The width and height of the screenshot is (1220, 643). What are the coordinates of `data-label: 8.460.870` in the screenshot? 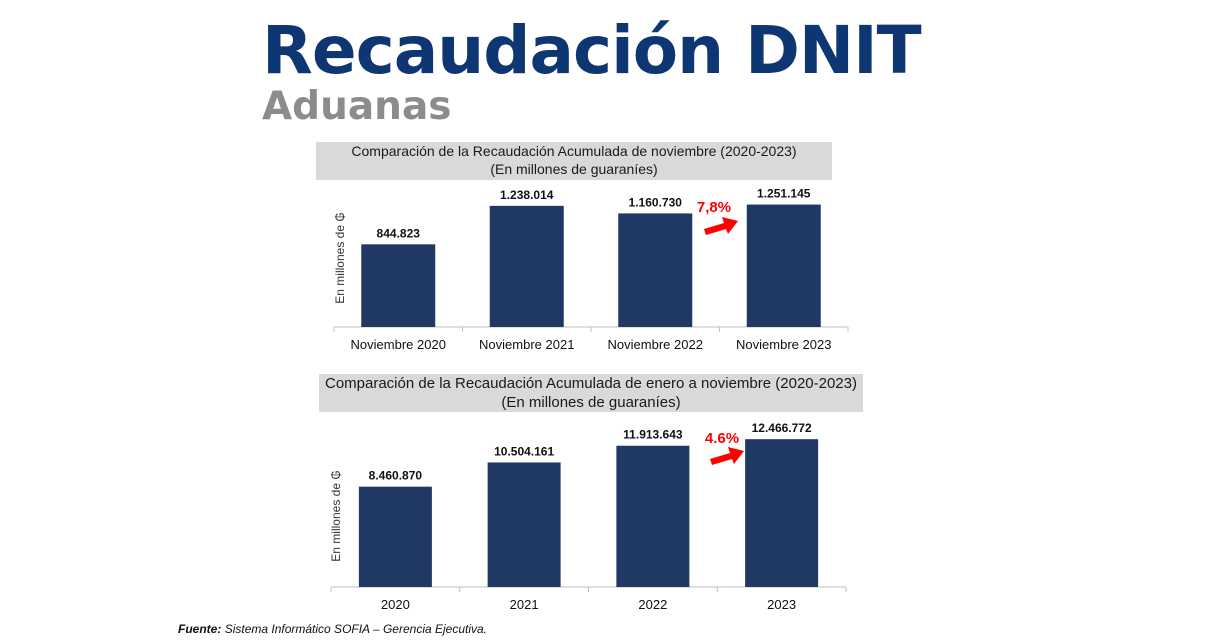 It's located at (396, 476).